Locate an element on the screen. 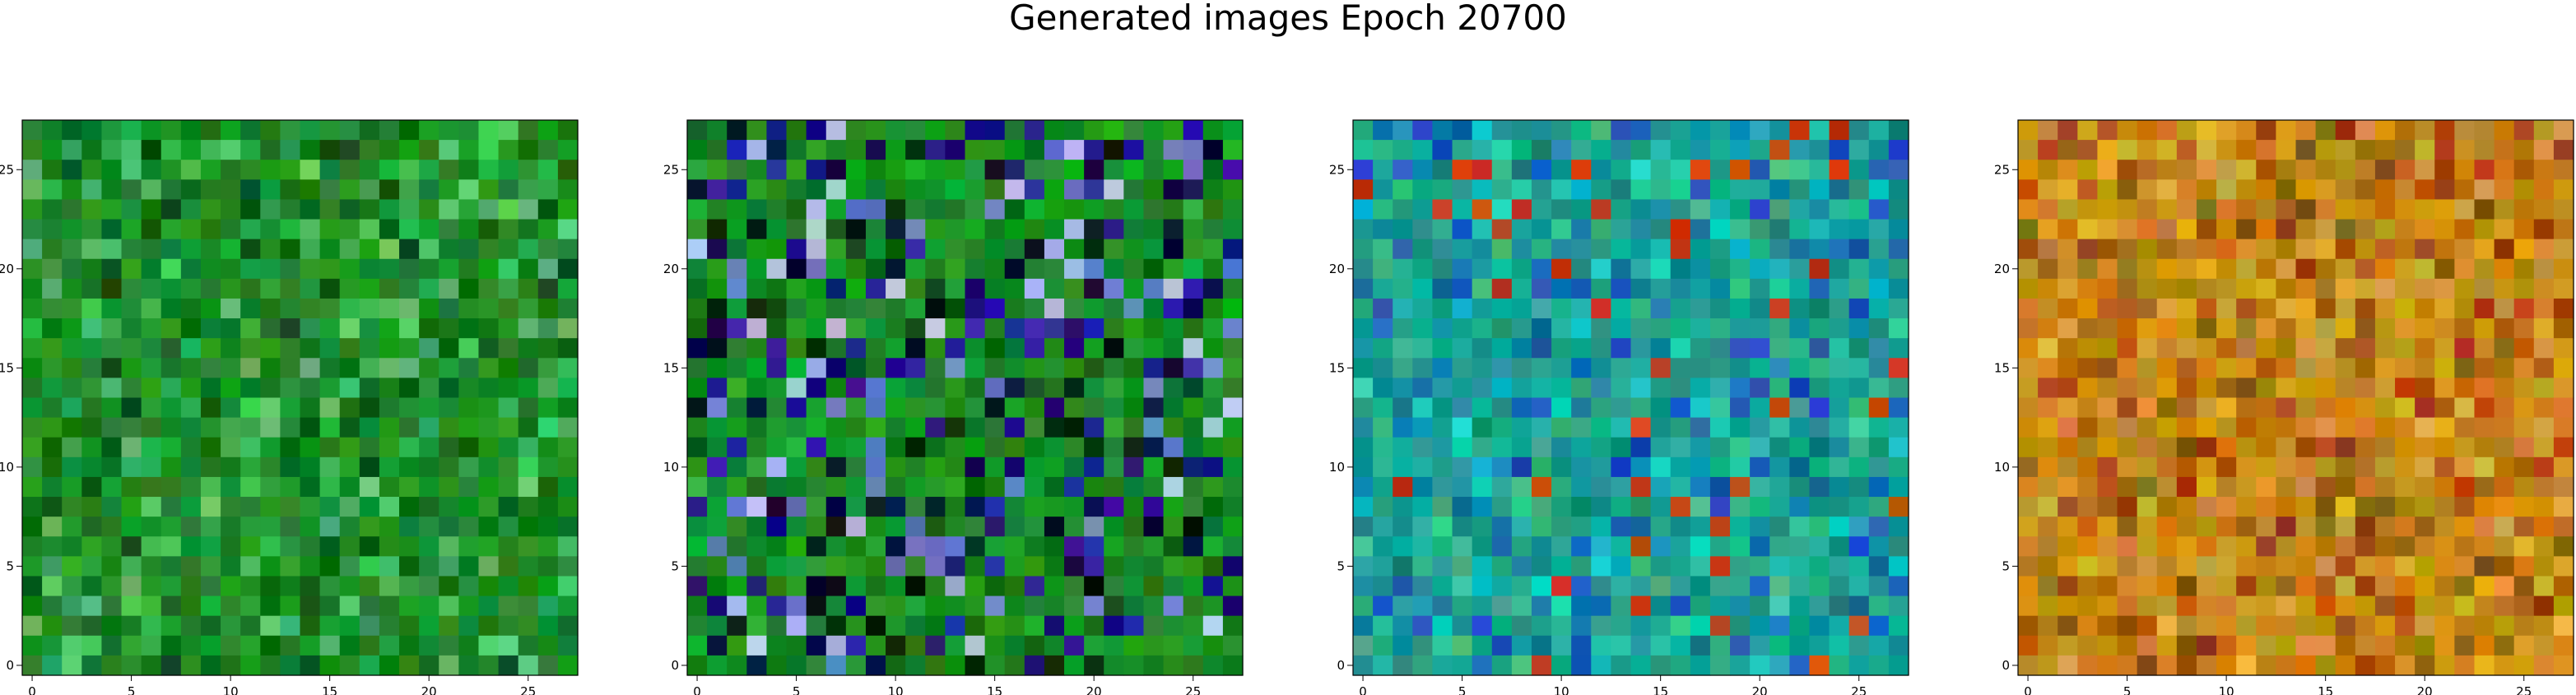 This screenshot has width=2576, height=695. y-tick-label: 15 is located at coordinates (2002, 367).